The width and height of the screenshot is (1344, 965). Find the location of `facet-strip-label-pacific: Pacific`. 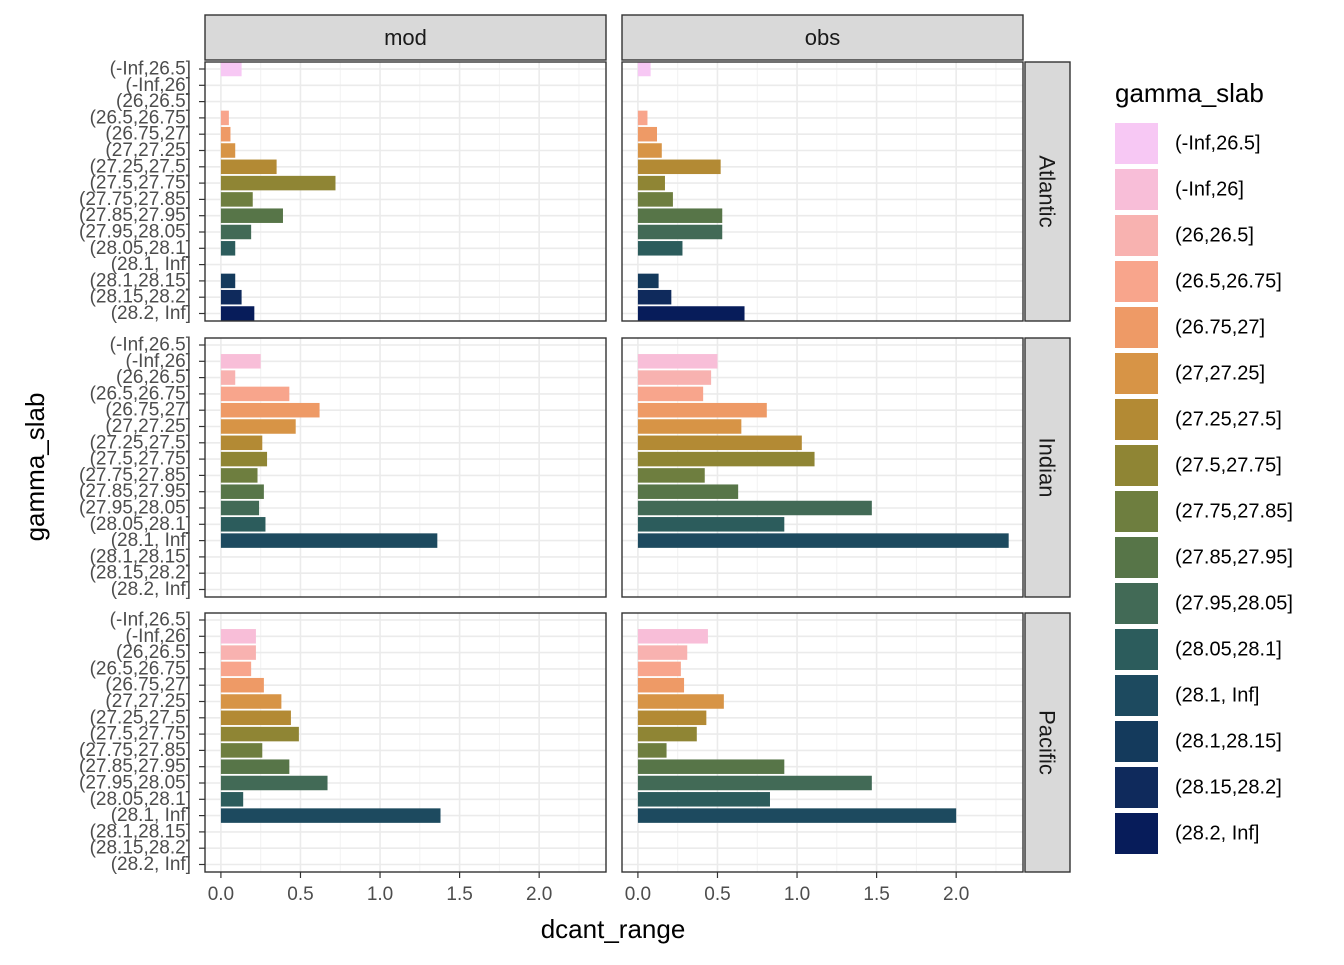

facet-strip-label-pacific: Pacific is located at coordinates (1047, 742).